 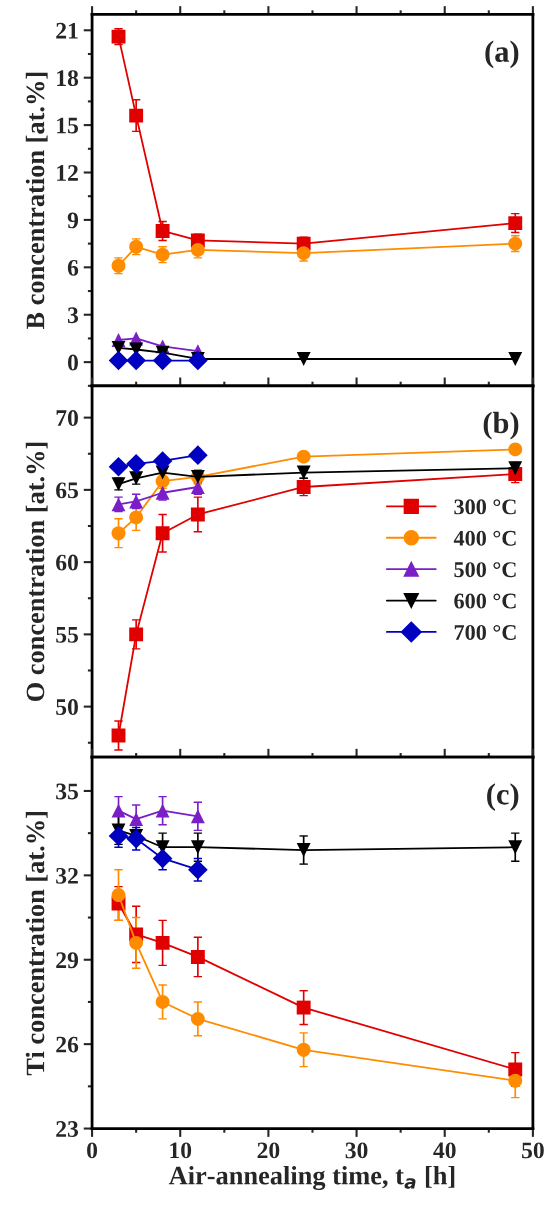 What do you see at coordinates (533, 1150) in the screenshot?
I see `x-tick-label: 50` at bounding box center [533, 1150].